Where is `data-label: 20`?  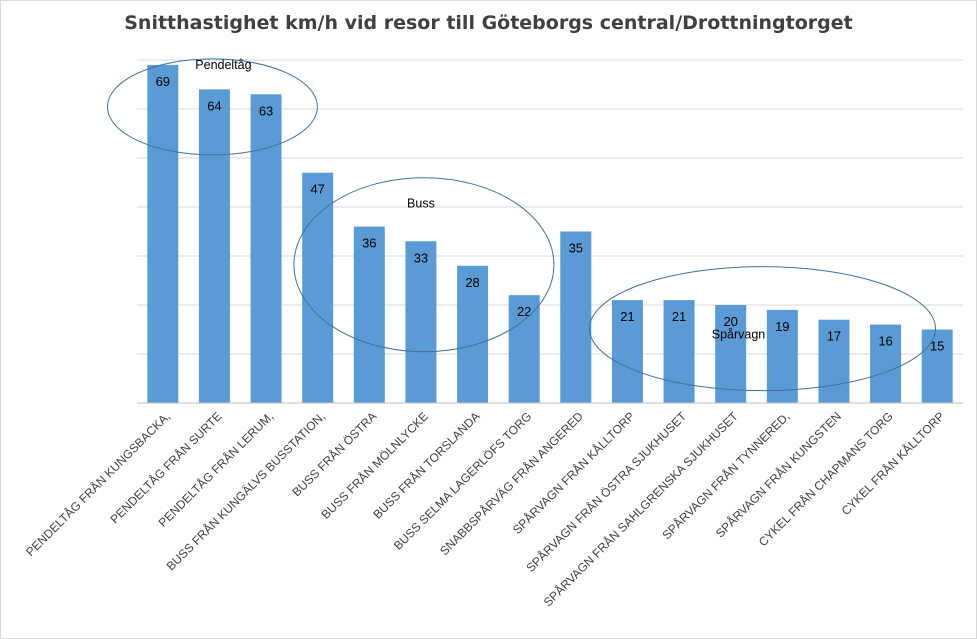
data-label: 20 is located at coordinates (730, 321).